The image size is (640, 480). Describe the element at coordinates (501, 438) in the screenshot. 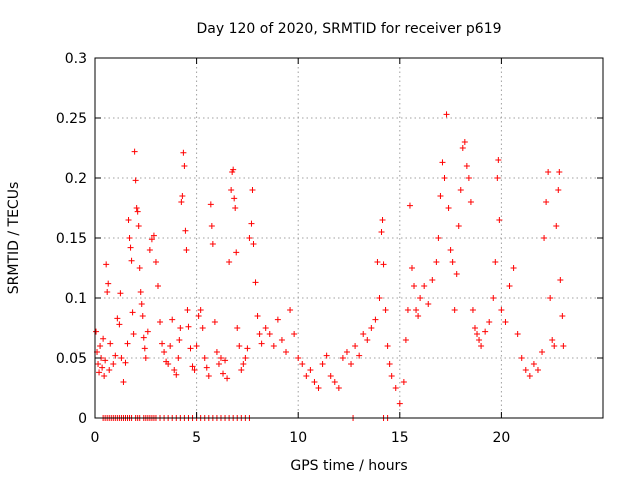

I see `x-tick-label: 20` at that location.